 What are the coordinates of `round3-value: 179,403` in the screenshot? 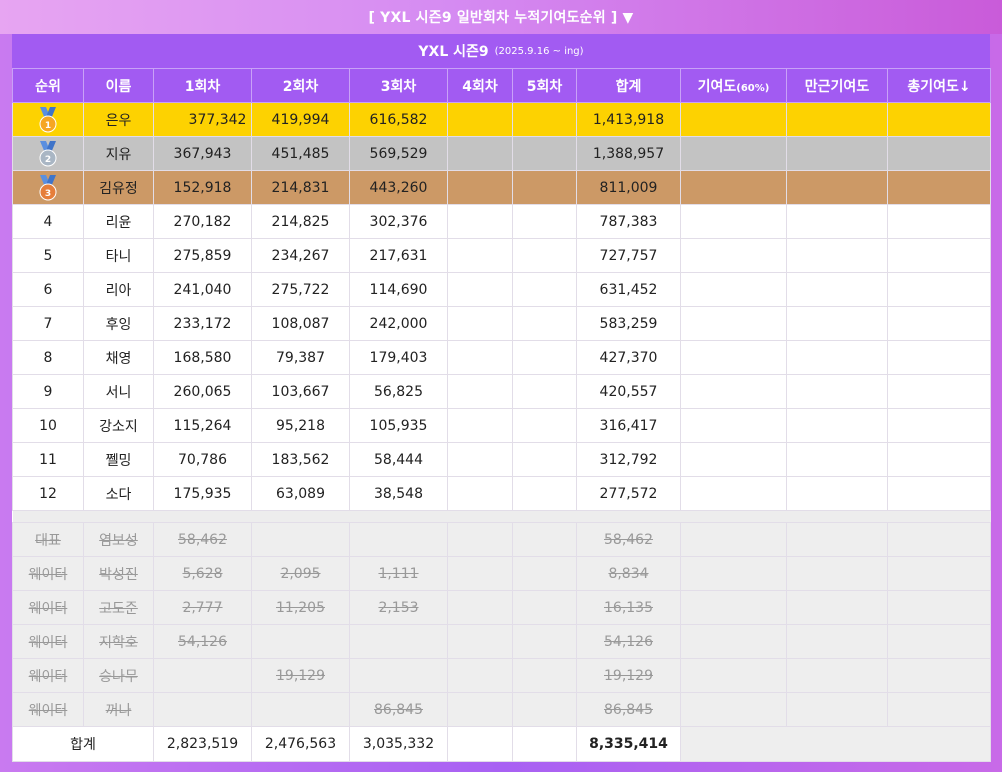 It's located at (398, 357).